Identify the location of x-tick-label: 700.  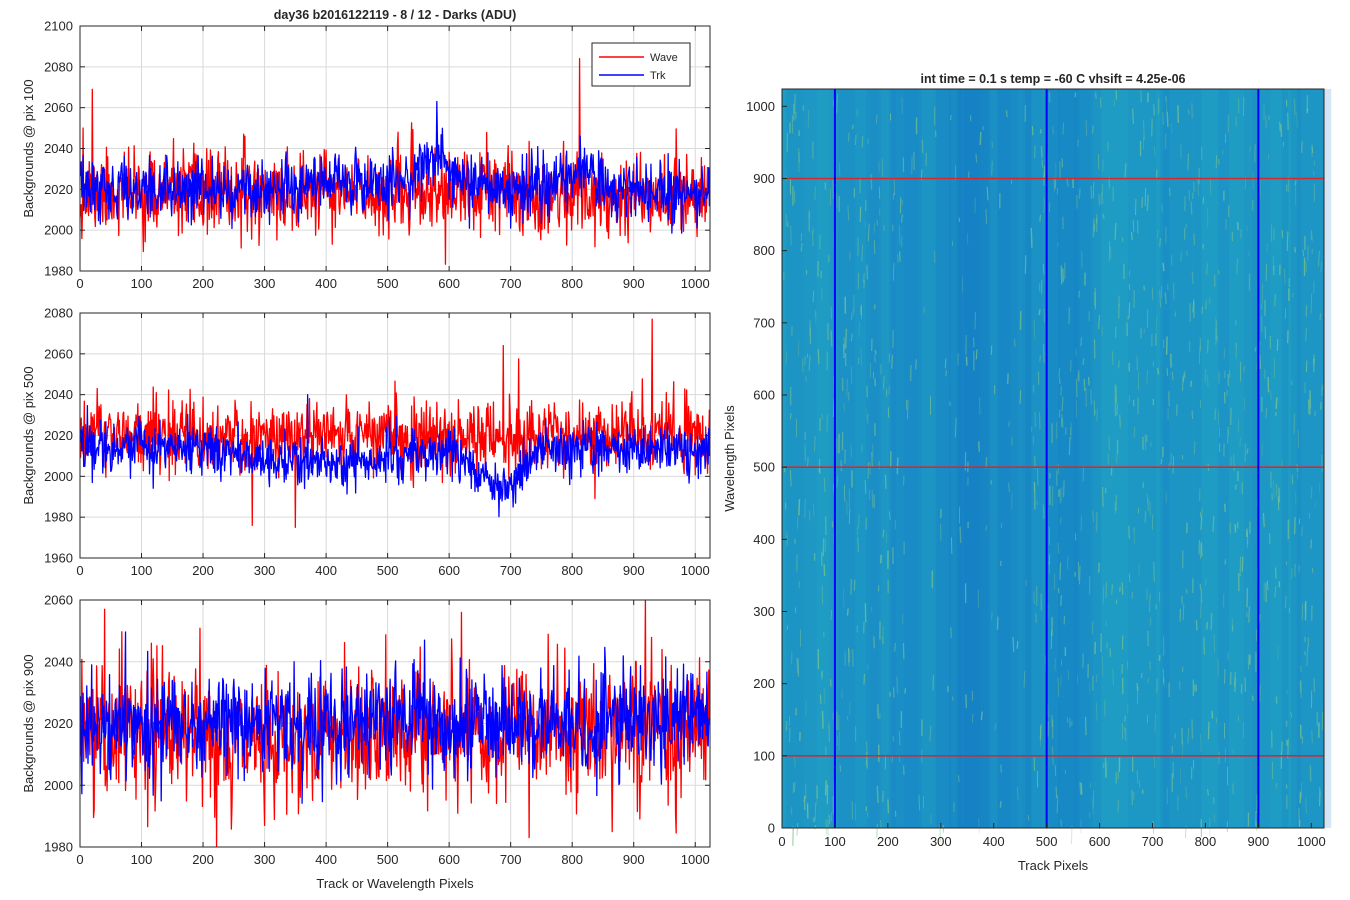
(1153, 841).